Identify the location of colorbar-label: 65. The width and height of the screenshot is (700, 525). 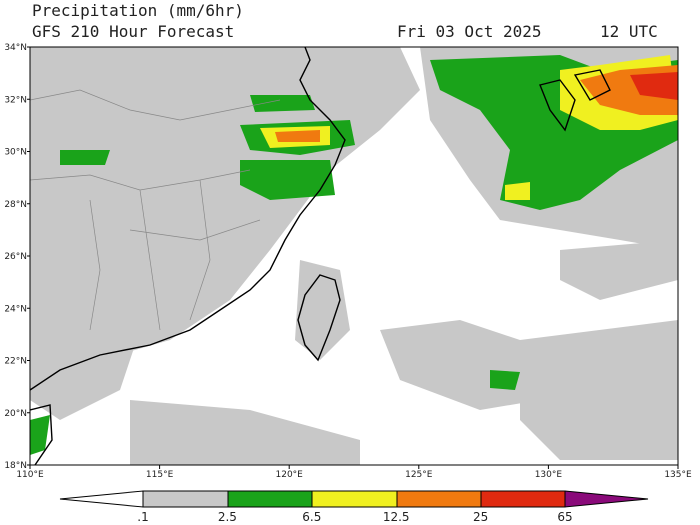
(564, 517).